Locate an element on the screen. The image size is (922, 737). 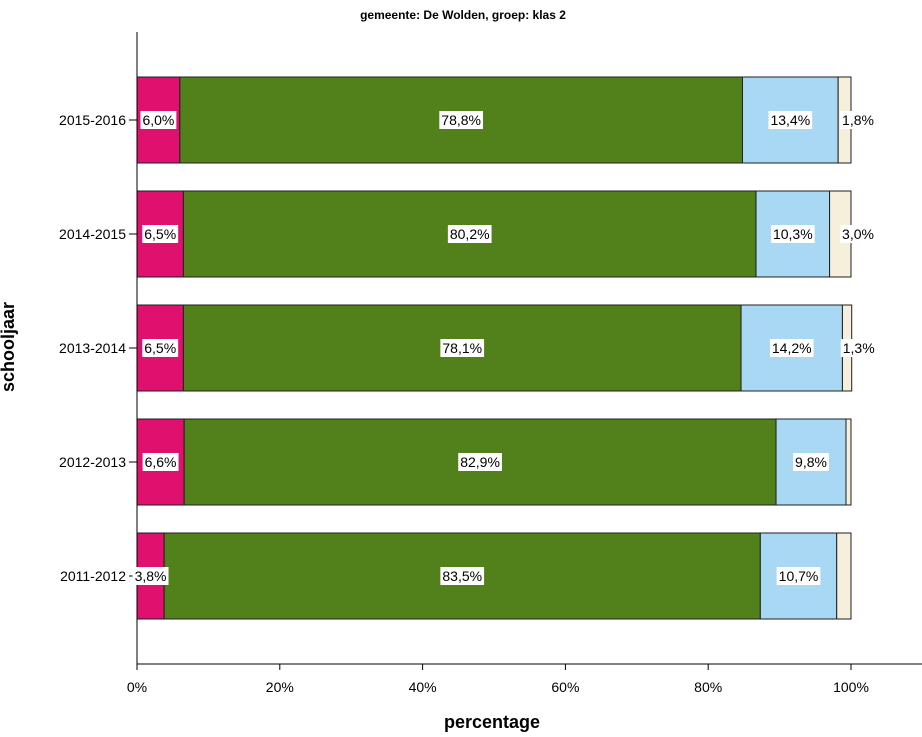
data-label-2014-2015-3-text: 3,0% is located at coordinates (858, 234).